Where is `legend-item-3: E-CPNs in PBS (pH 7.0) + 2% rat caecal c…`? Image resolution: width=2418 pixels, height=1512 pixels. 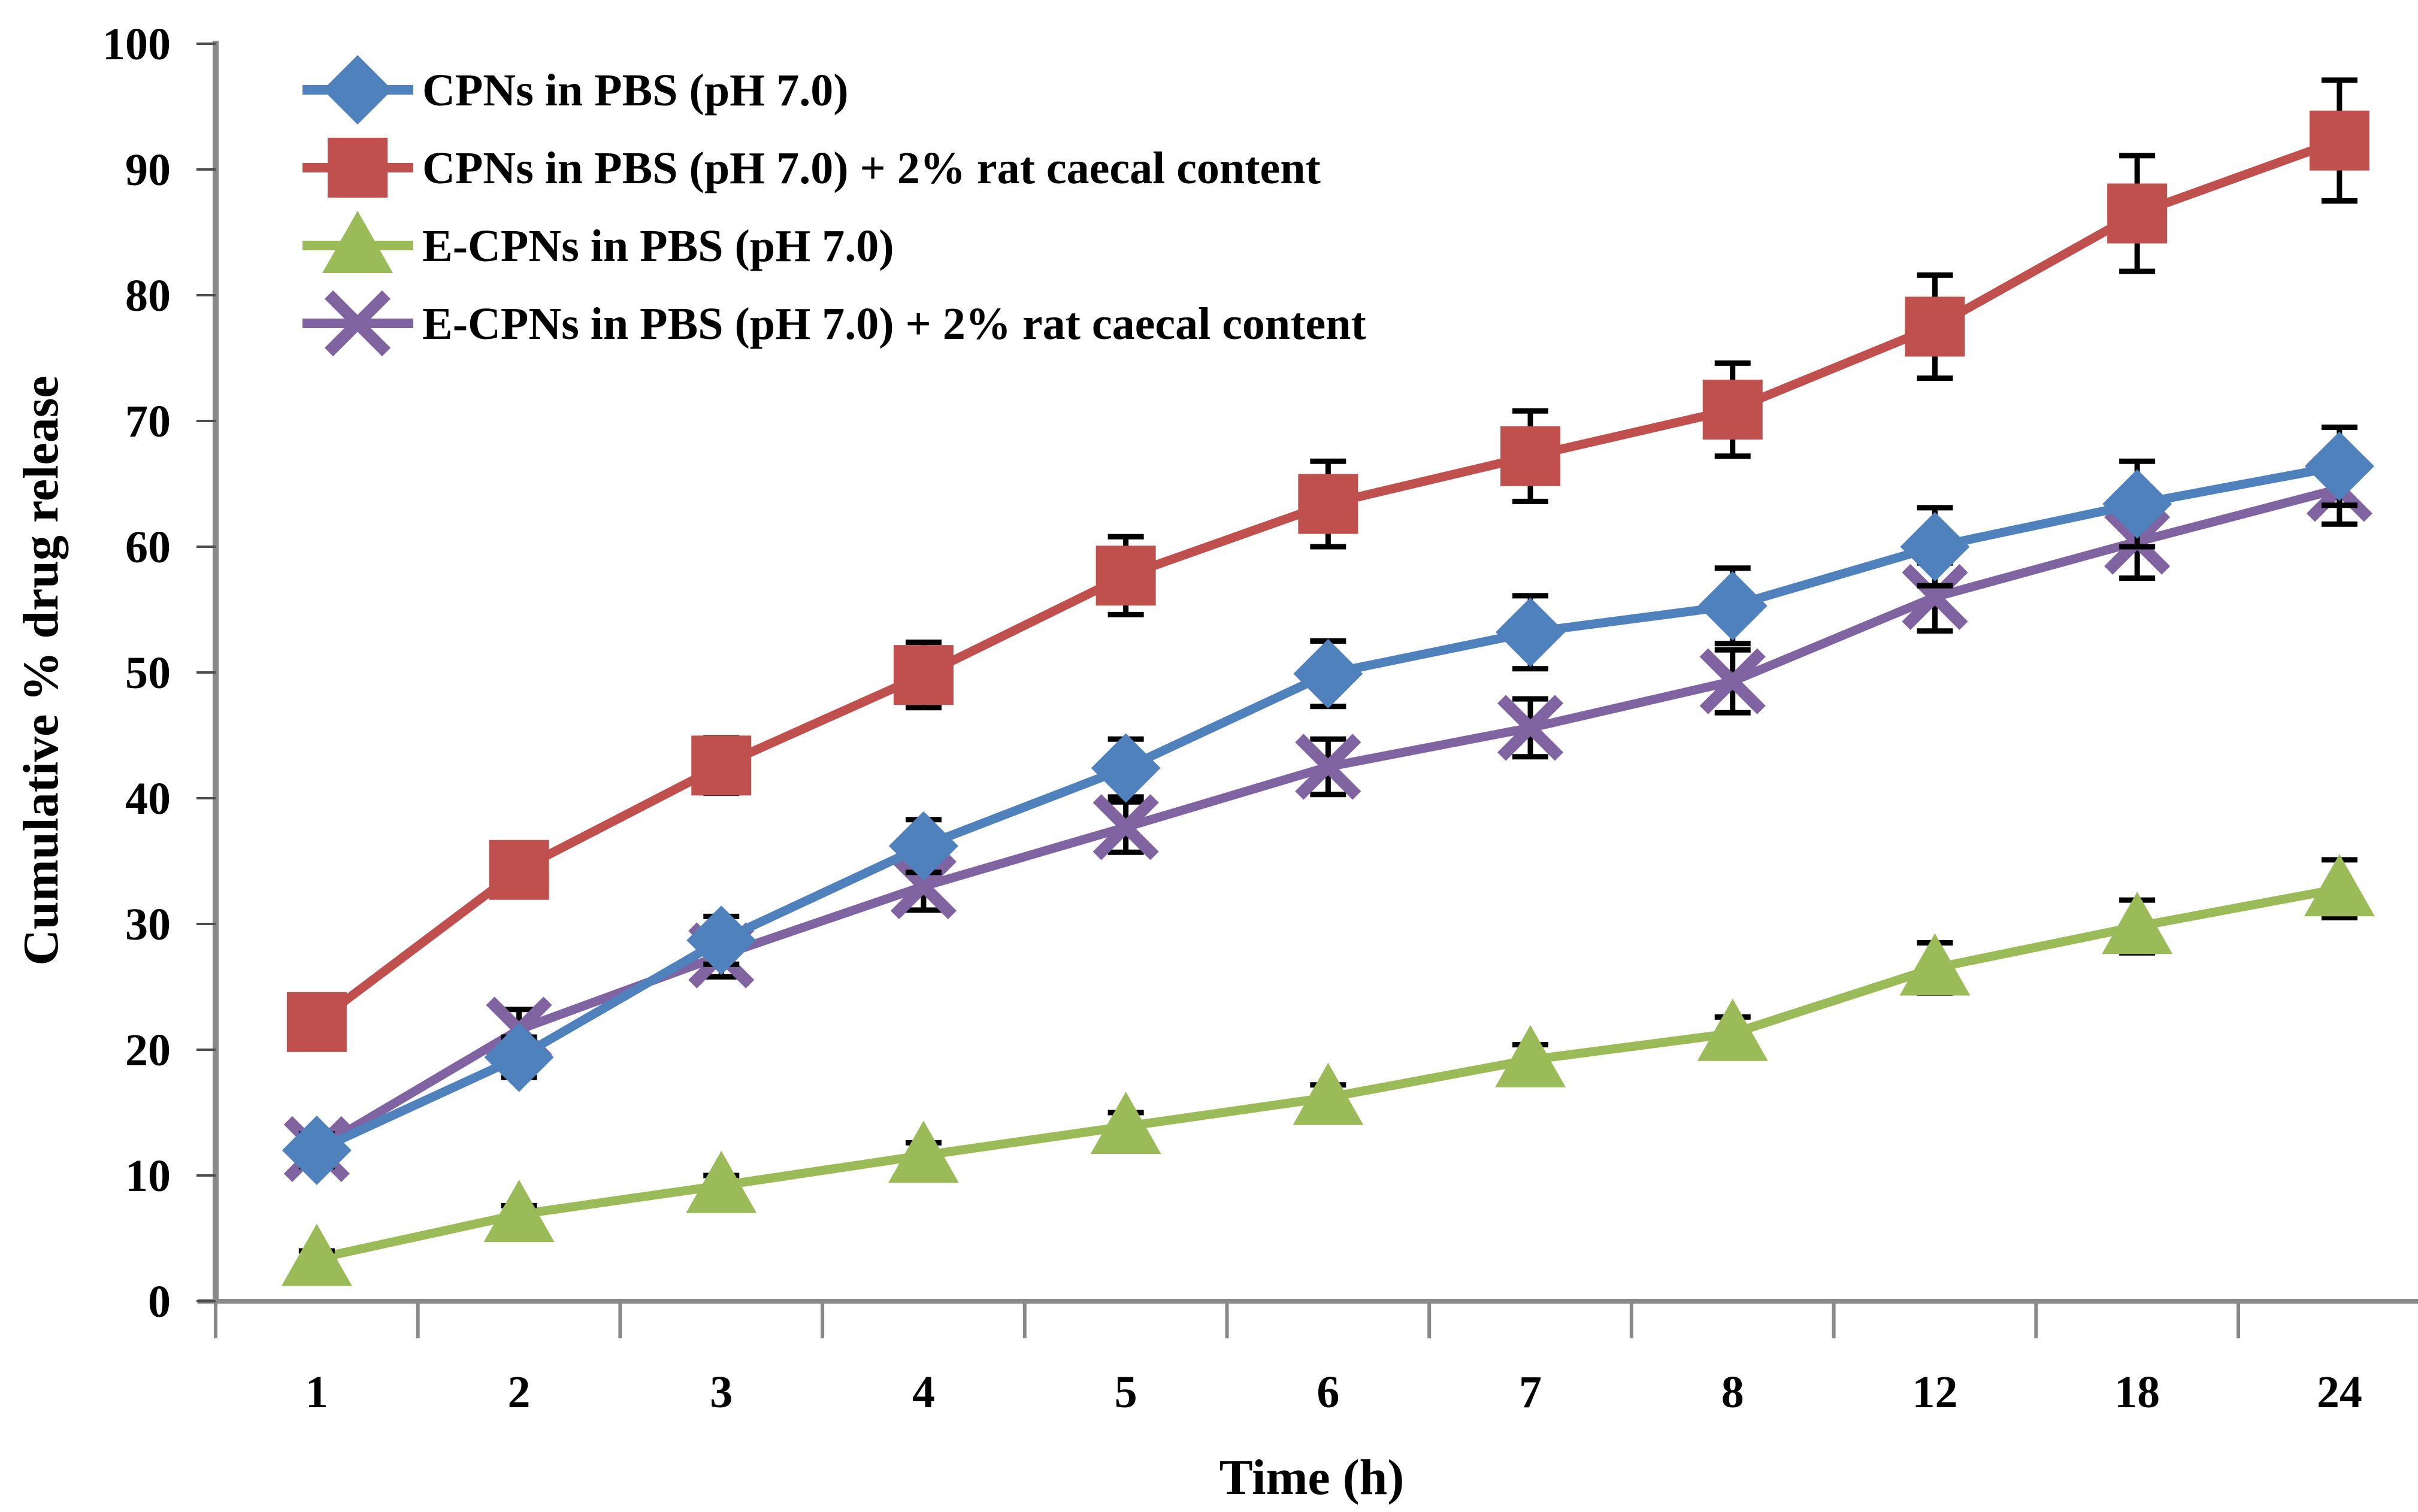
legend-item-3: E-CPNs in PBS (pH 7.0) + 2% rat caecal c… is located at coordinates (834, 323).